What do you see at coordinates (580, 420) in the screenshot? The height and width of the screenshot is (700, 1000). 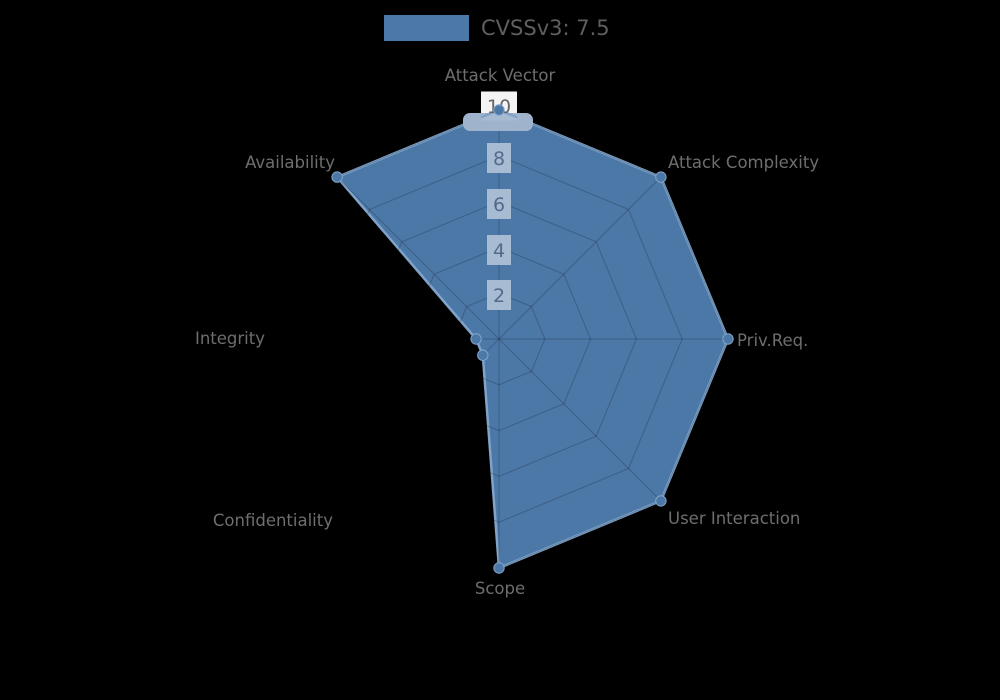 I see `axis-spoke-user-interaction` at bounding box center [580, 420].